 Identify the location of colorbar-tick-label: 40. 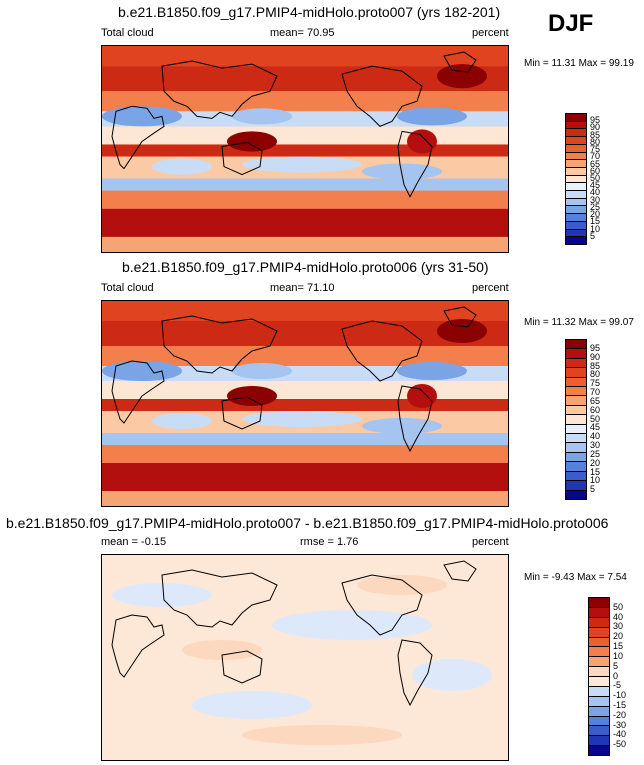
(618, 616).